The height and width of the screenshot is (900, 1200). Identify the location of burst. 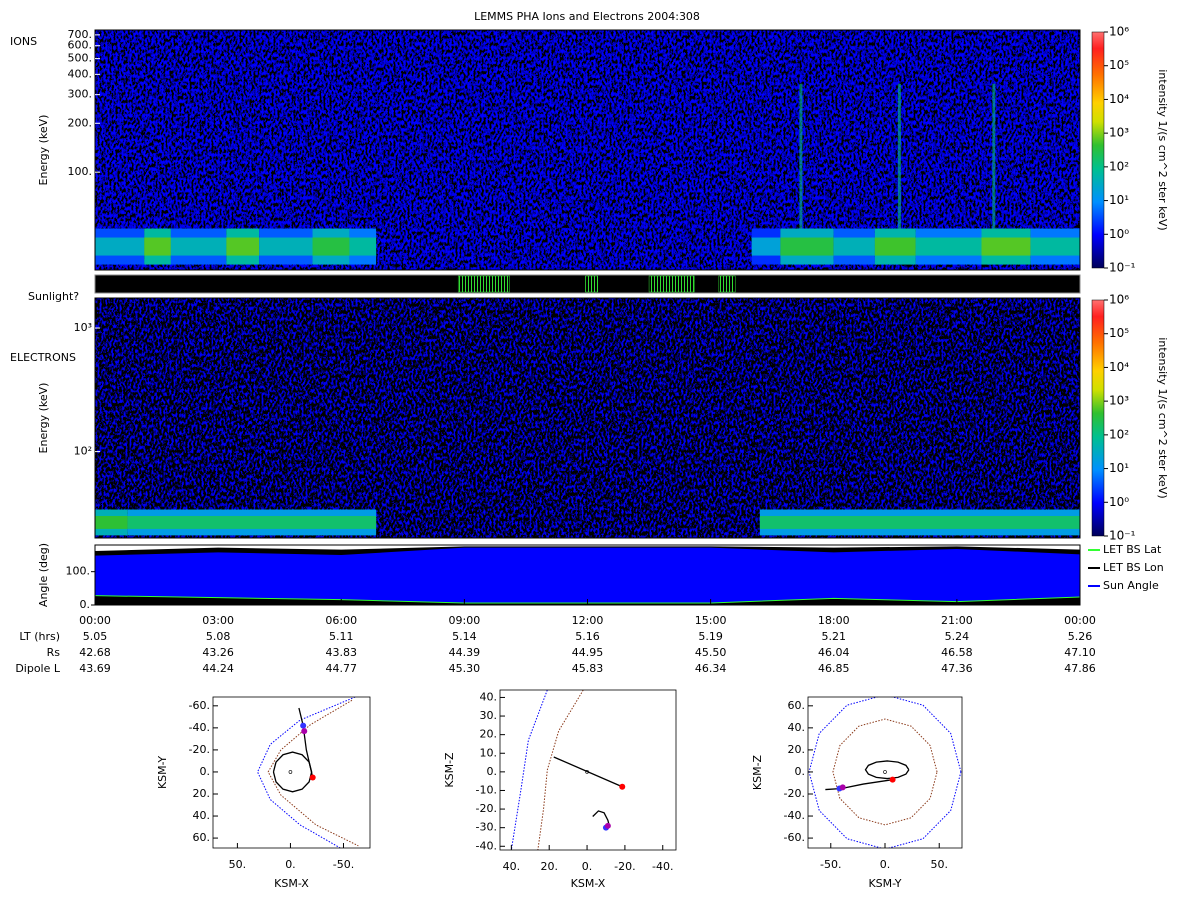
(899, 156).